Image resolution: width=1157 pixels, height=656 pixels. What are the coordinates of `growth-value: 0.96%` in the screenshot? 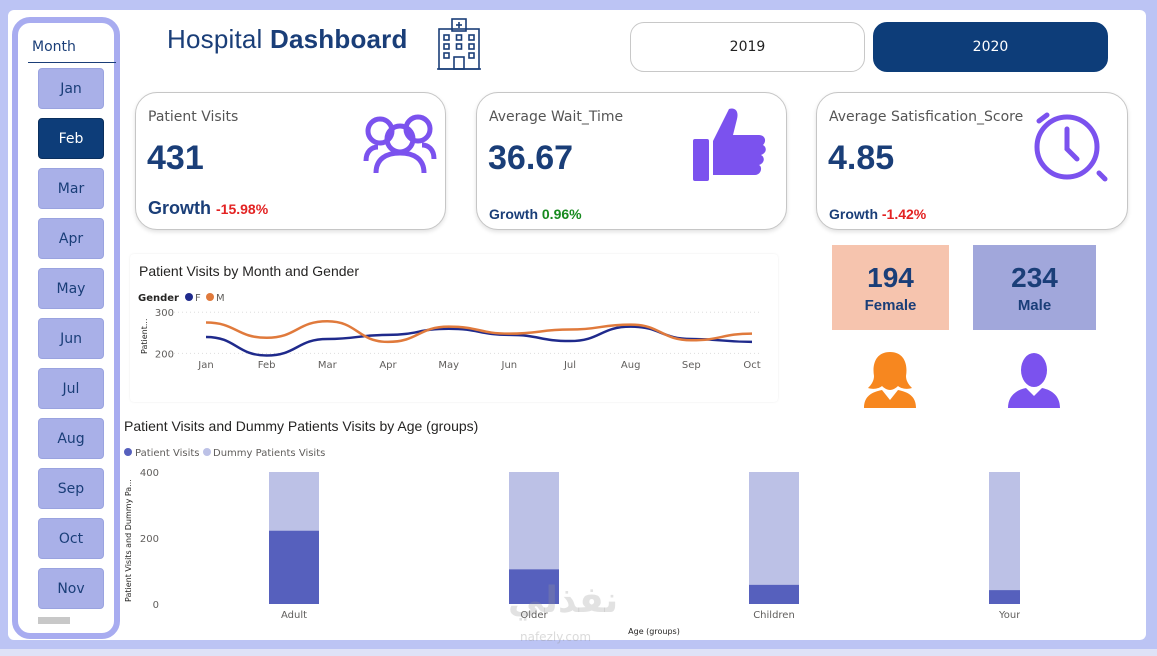 It's located at (561, 214).